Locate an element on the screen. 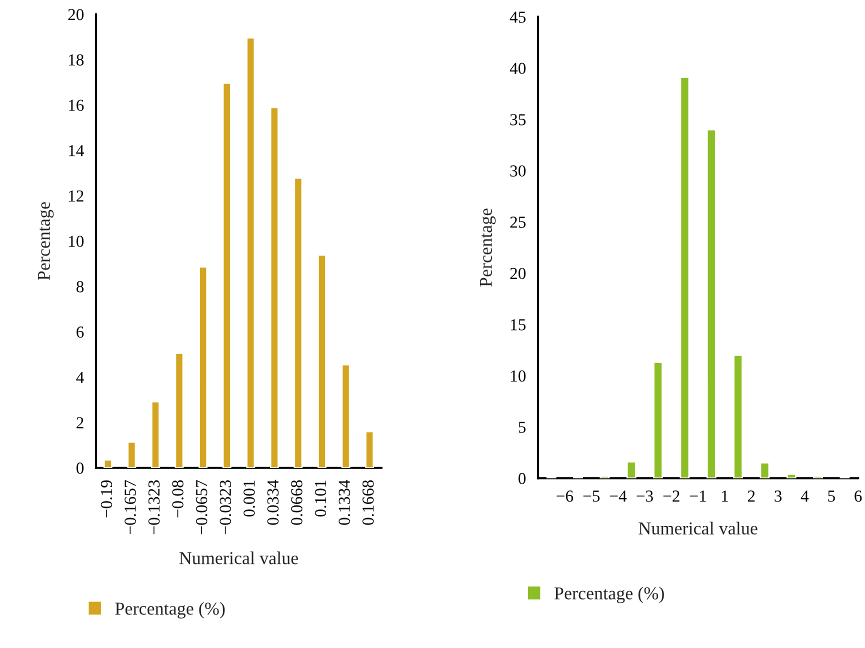  x-tick-label: −0.1657 is located at coordinates (130, 507).